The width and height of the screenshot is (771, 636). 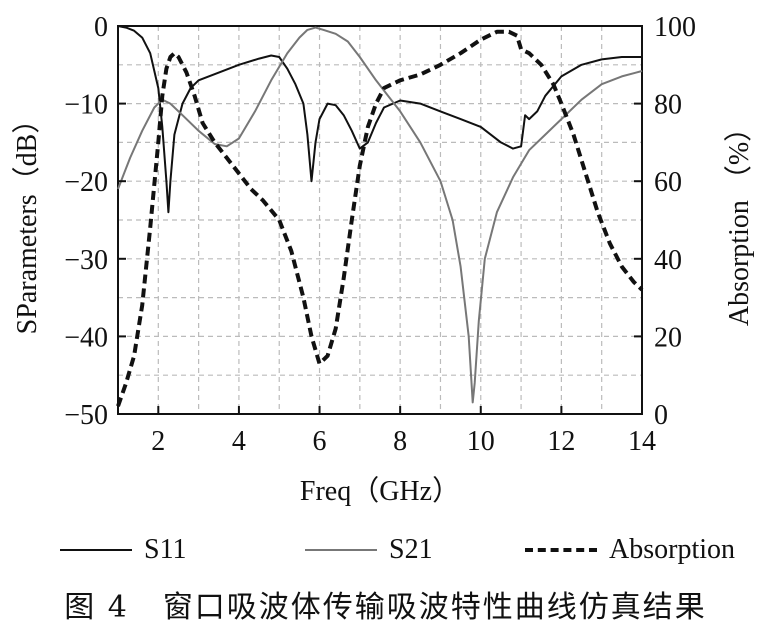 I want to click on figure-caption-text: 窗口吸波体传输吸波特性曲线仿真结果, so click(x=434, y=607).